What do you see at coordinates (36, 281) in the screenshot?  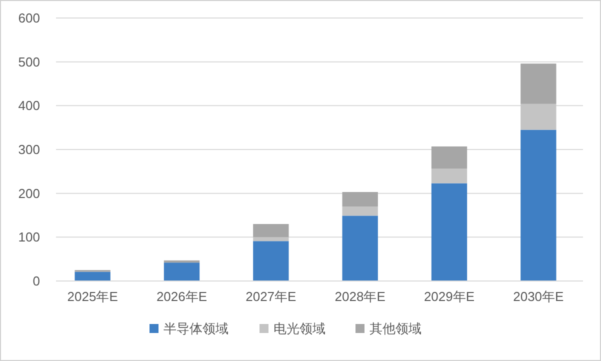 I see `y-tick-label: 0` at bounding box center [36, 281].